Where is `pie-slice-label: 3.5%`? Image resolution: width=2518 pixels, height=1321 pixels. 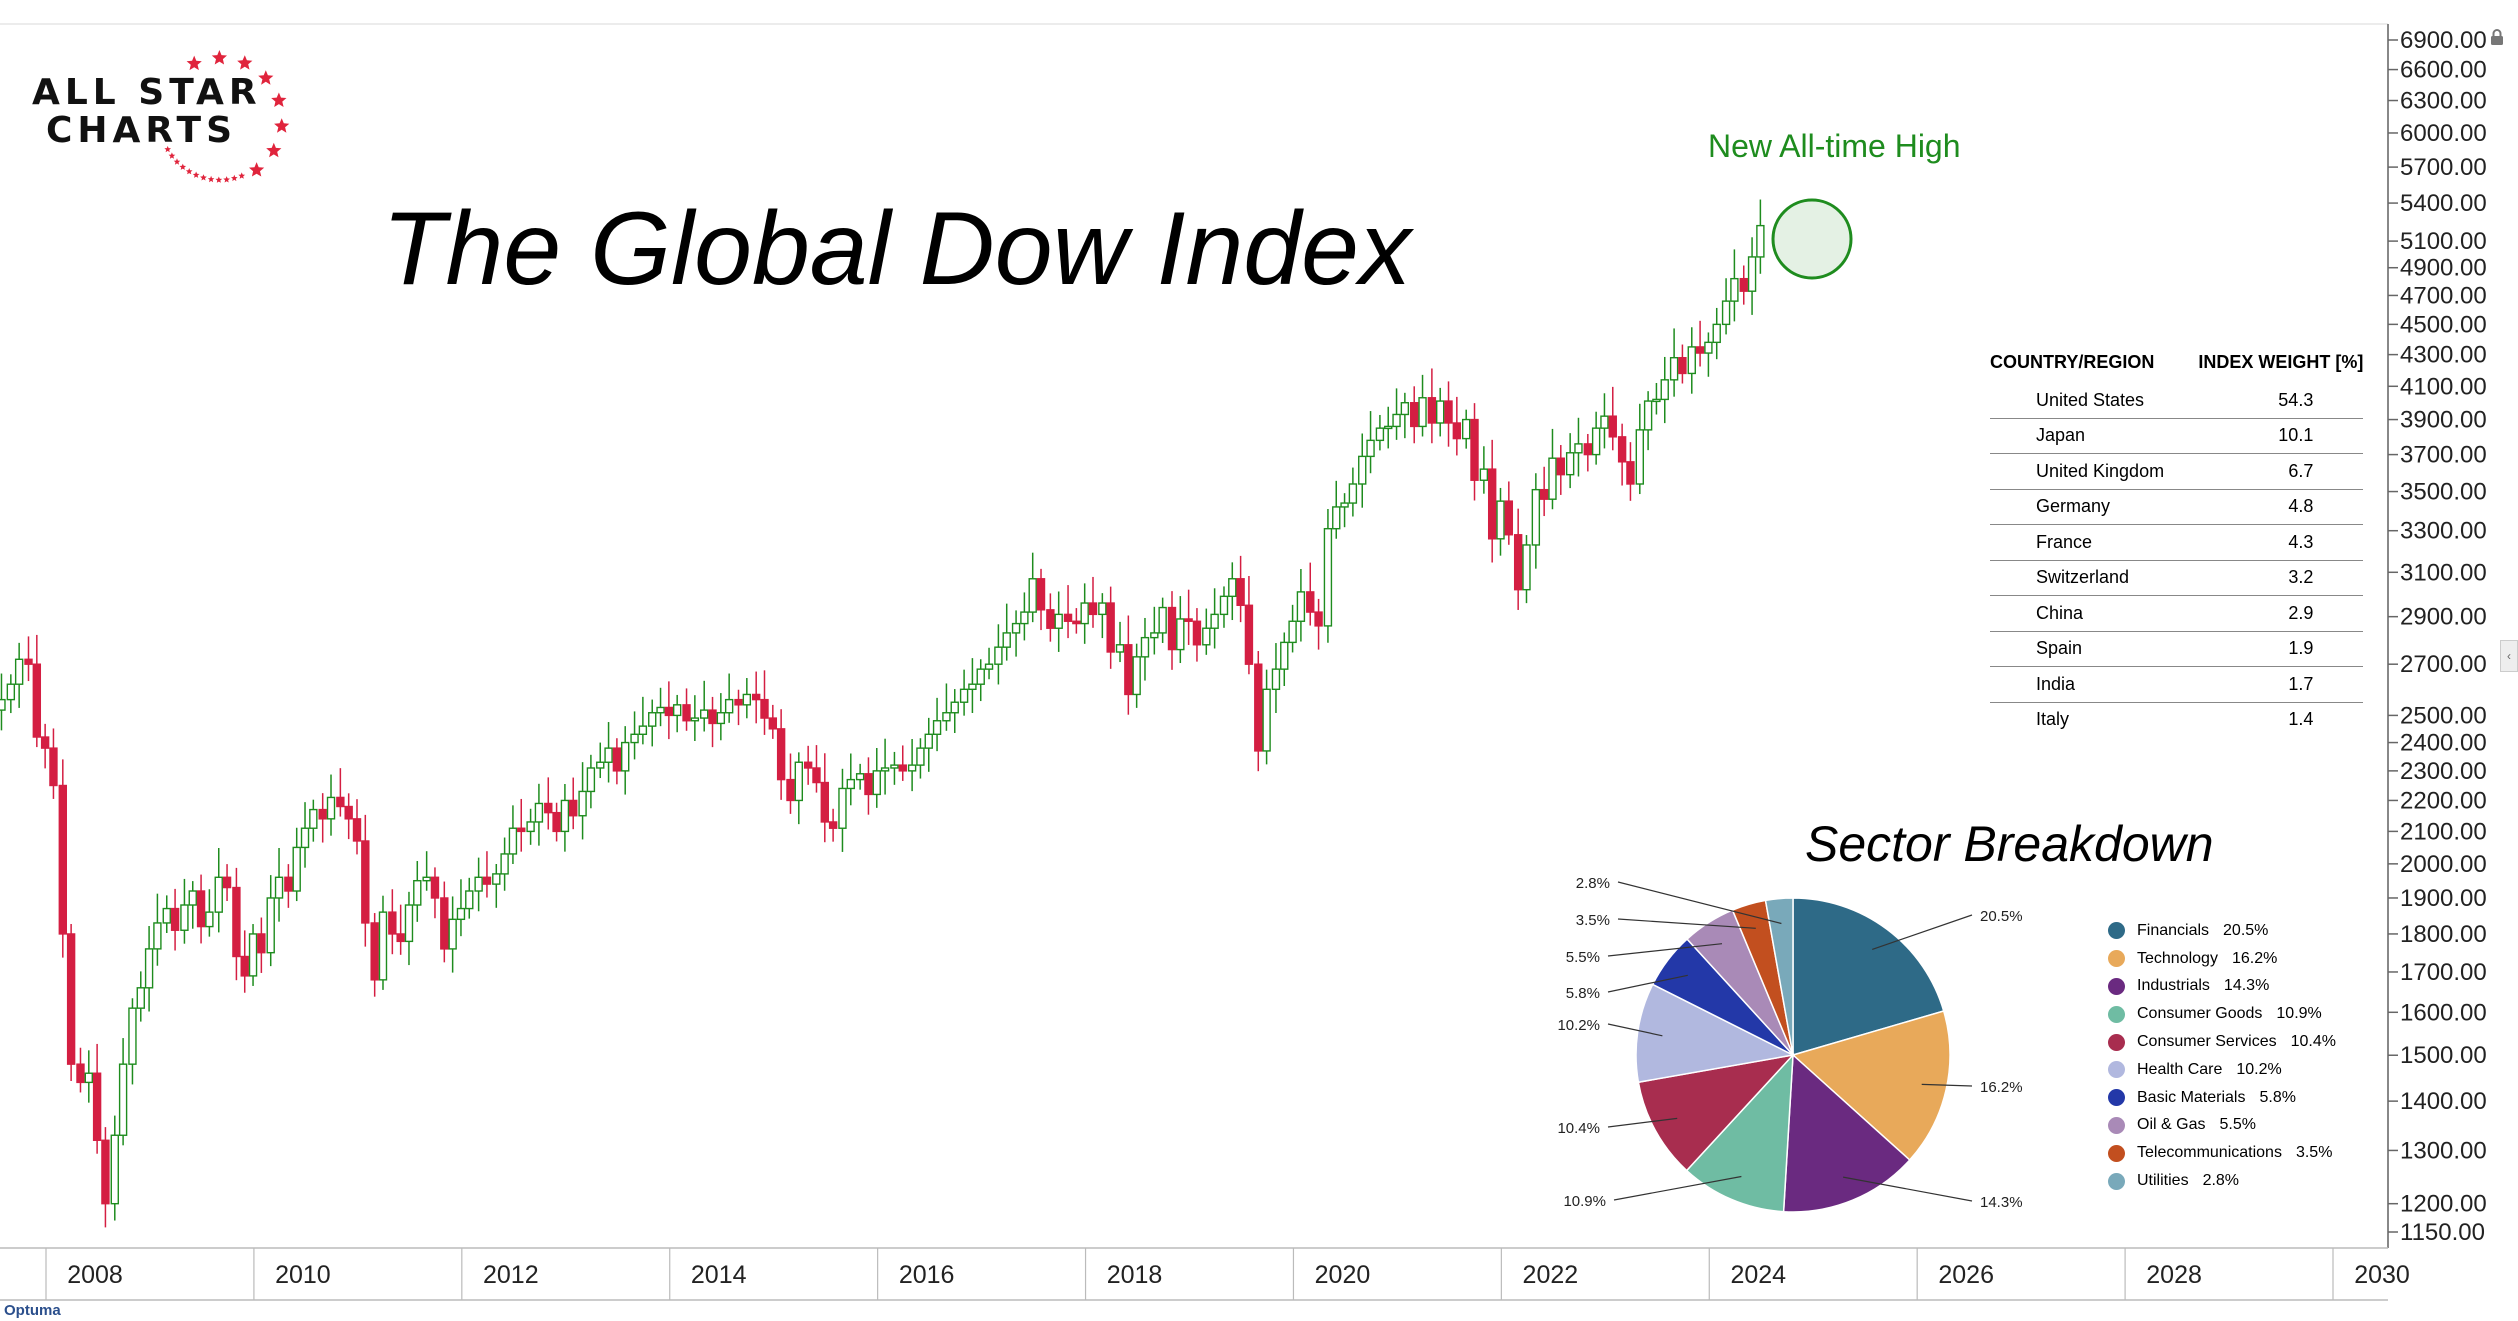
pie-slice-label: 3.5% is located at coordinates (1593, 920).